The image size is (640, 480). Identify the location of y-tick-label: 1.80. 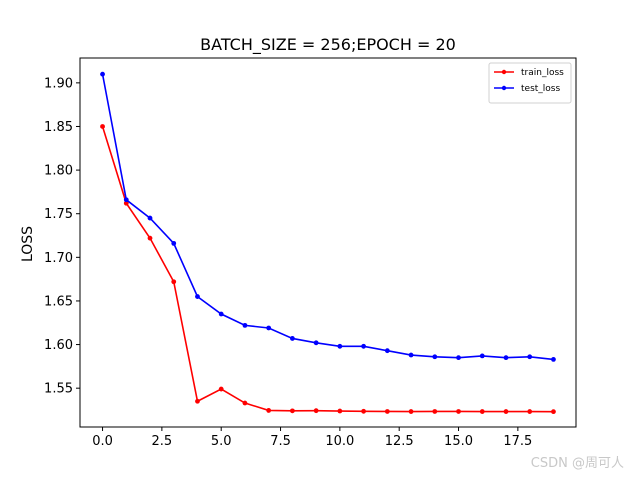
(58, 171).